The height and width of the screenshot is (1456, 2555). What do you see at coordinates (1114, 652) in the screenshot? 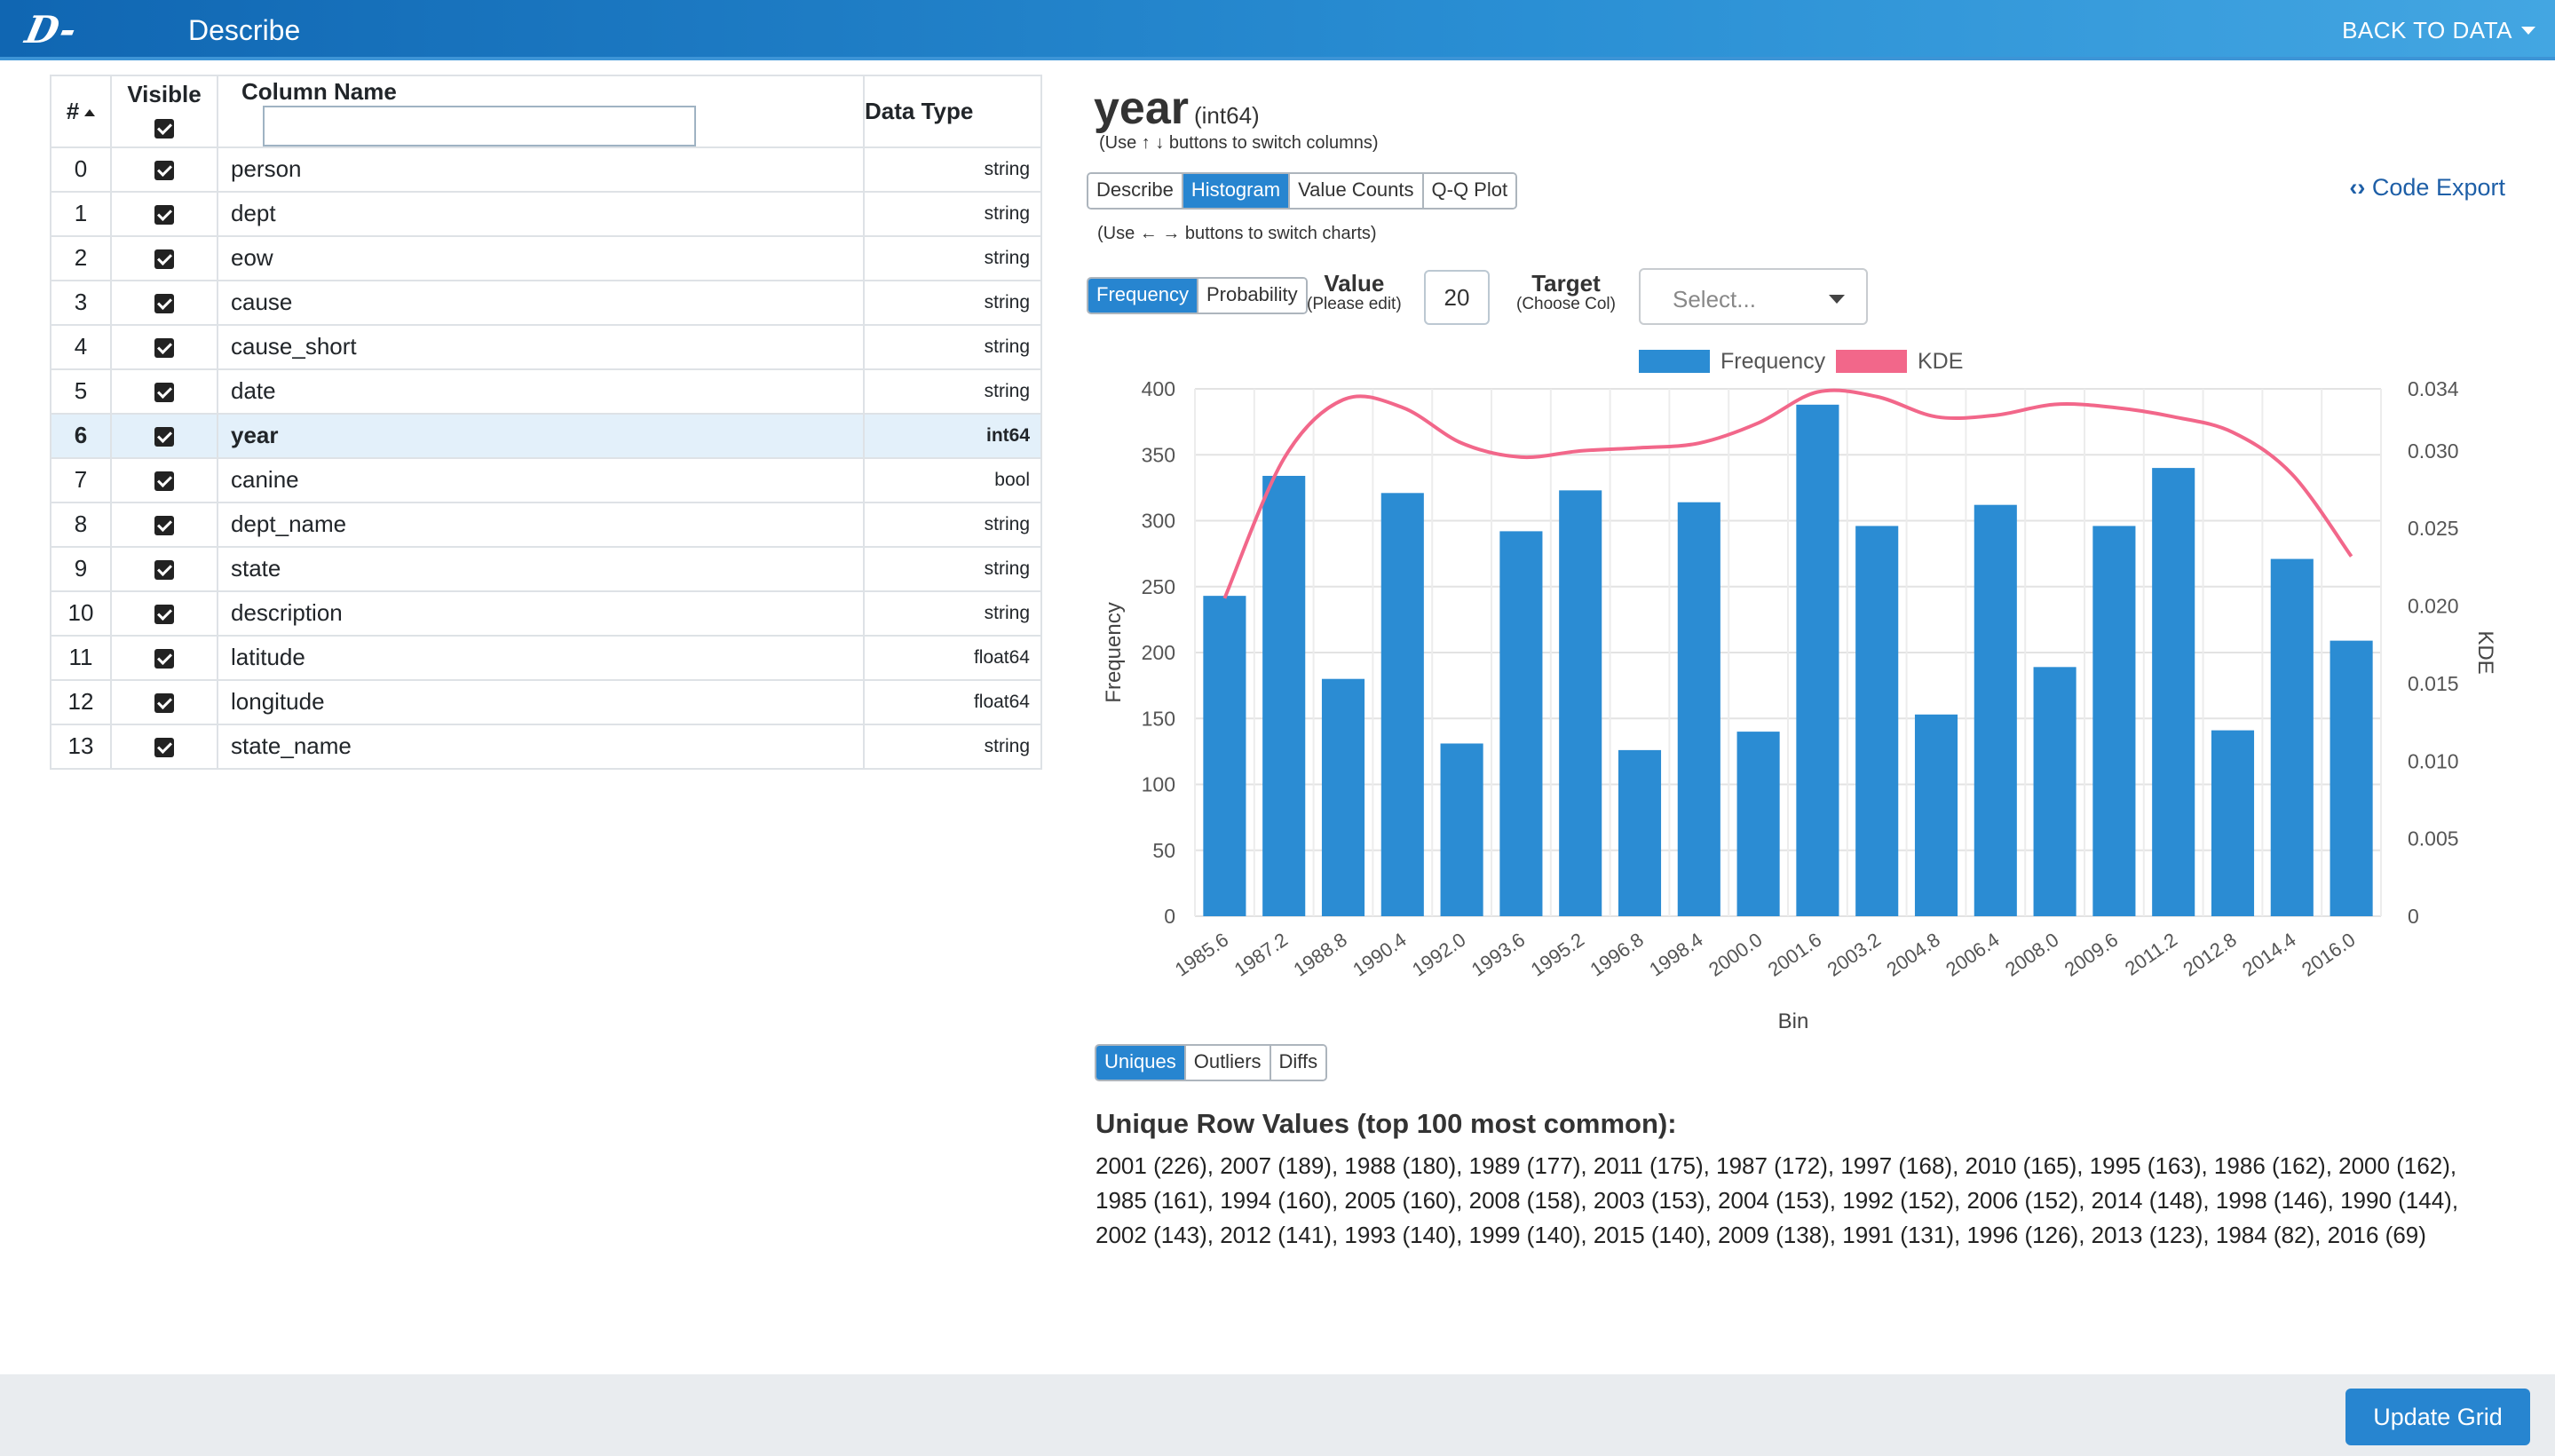
I see `y-axis-title: Frequency` at bounding box center [1114, 652].